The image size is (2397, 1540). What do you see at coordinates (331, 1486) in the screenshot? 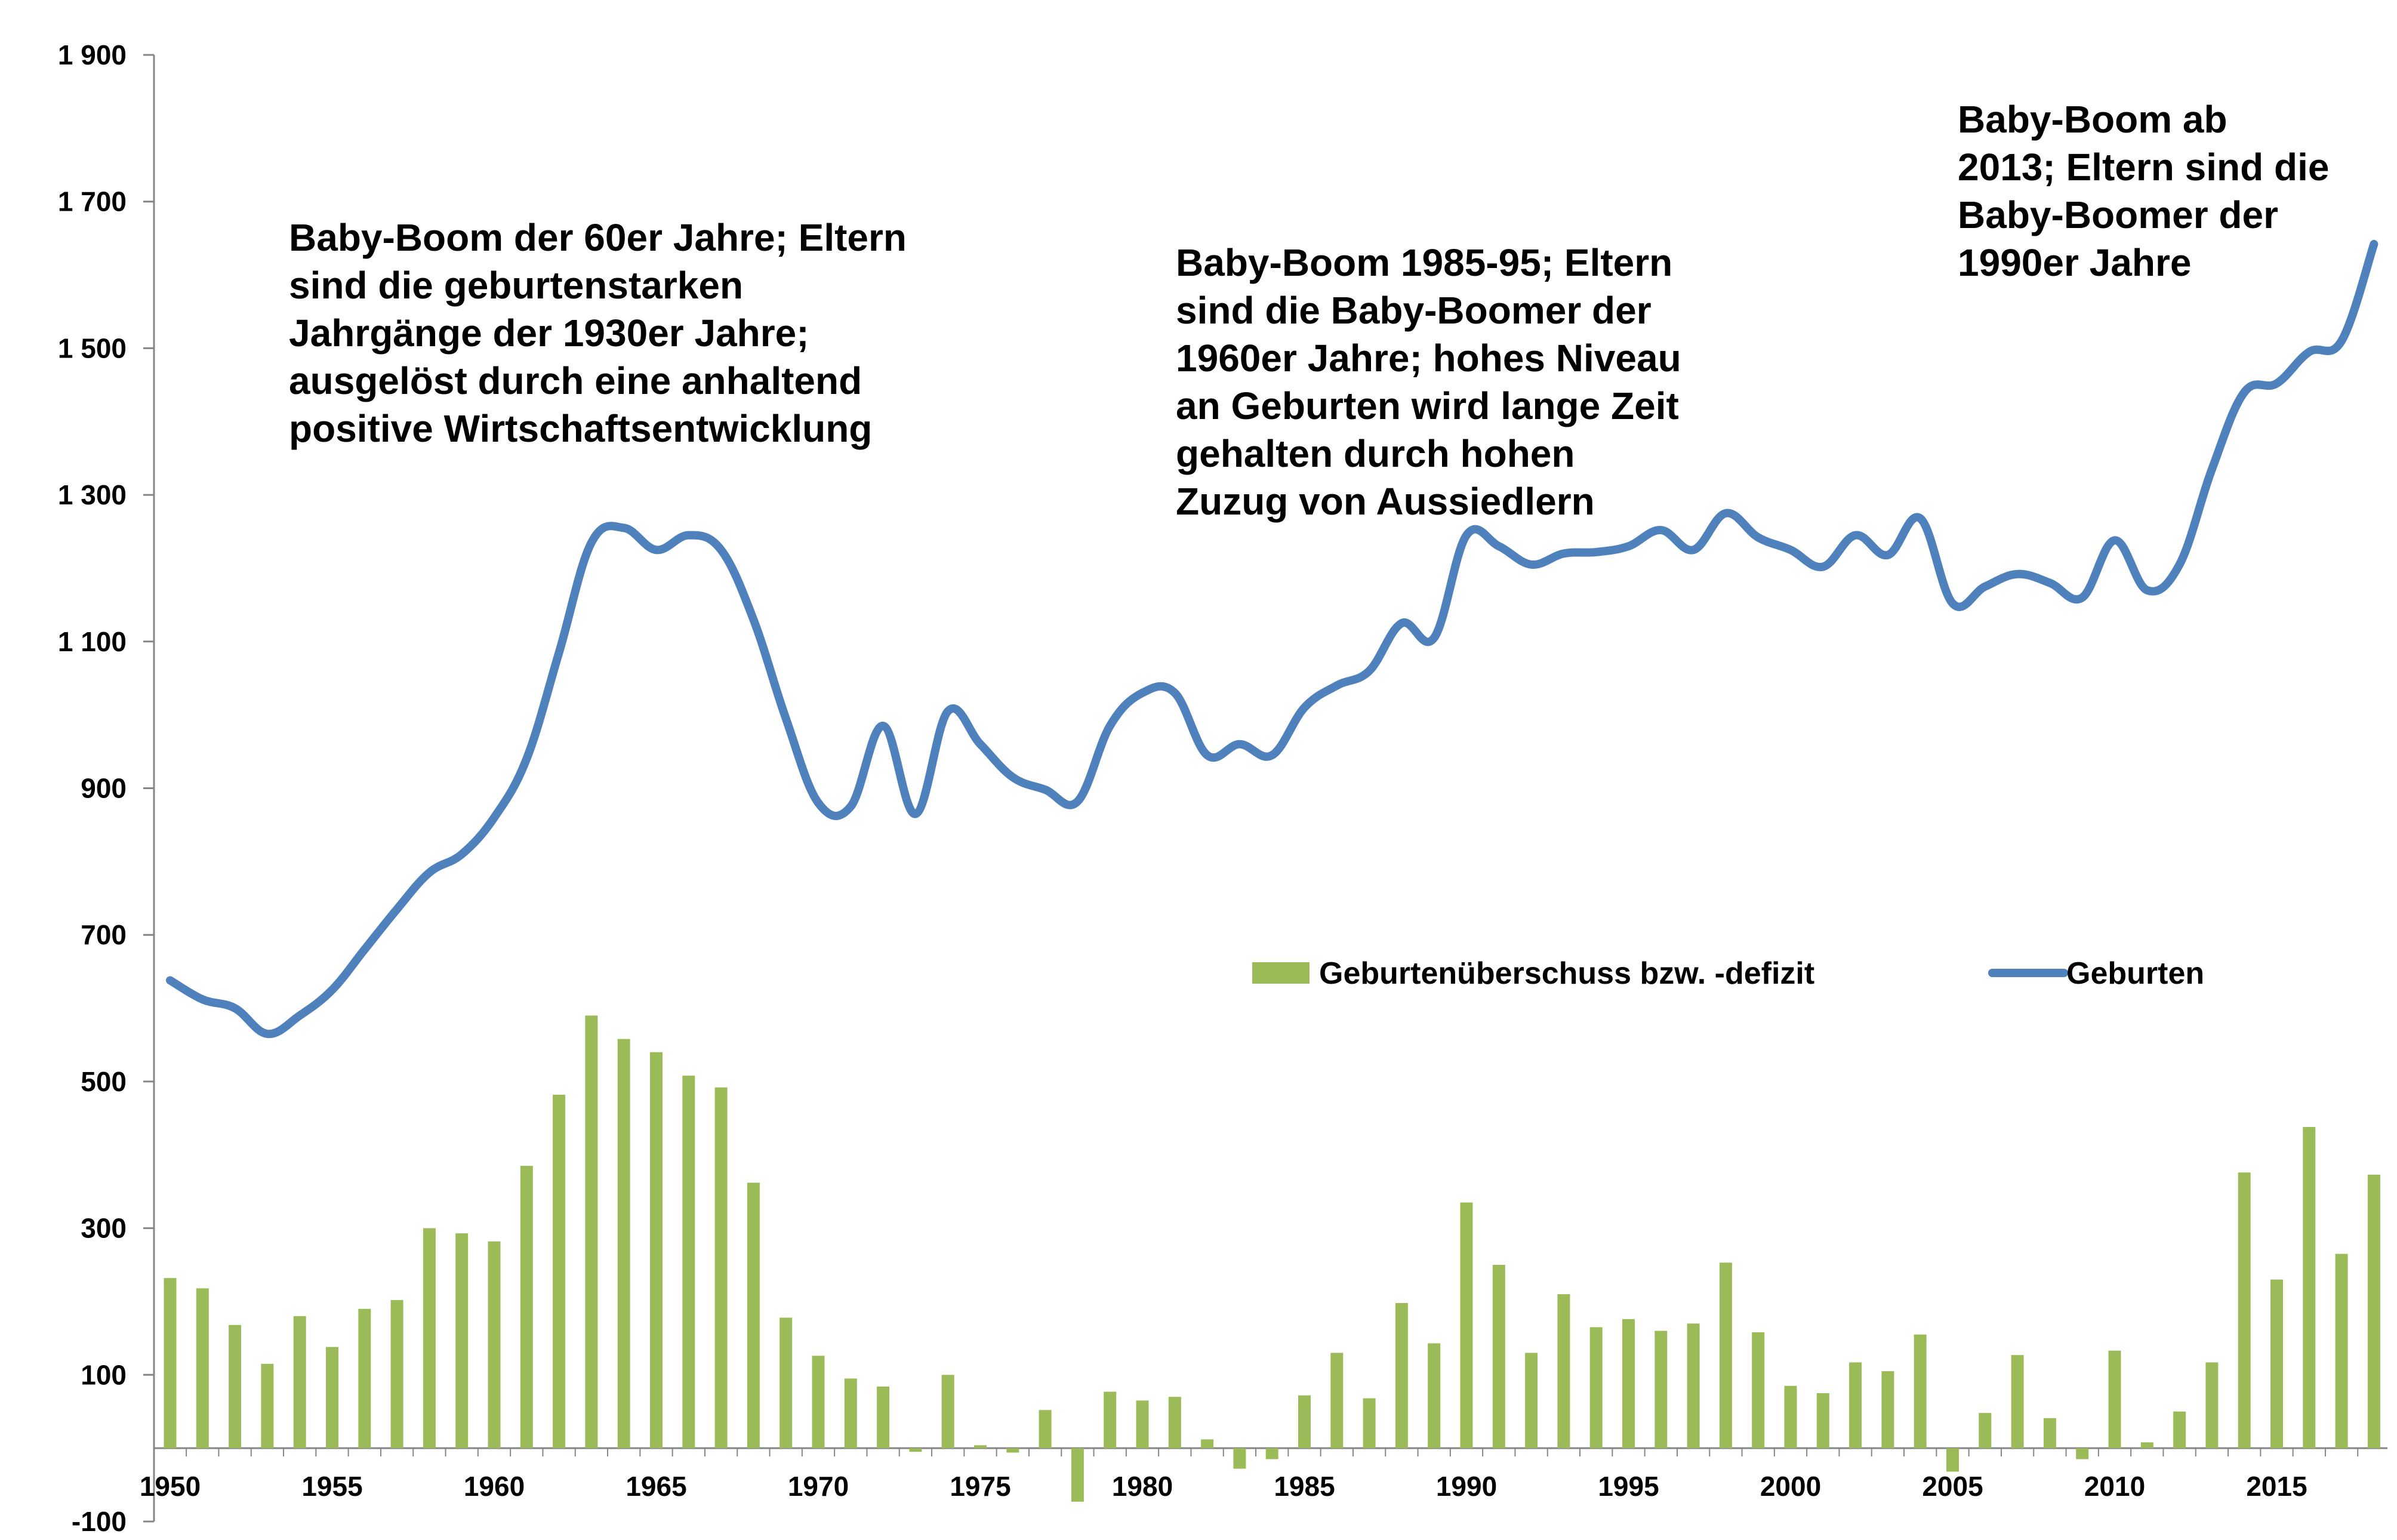
I see `x-tick-label: 1955` at bounding box center [331, 1486].